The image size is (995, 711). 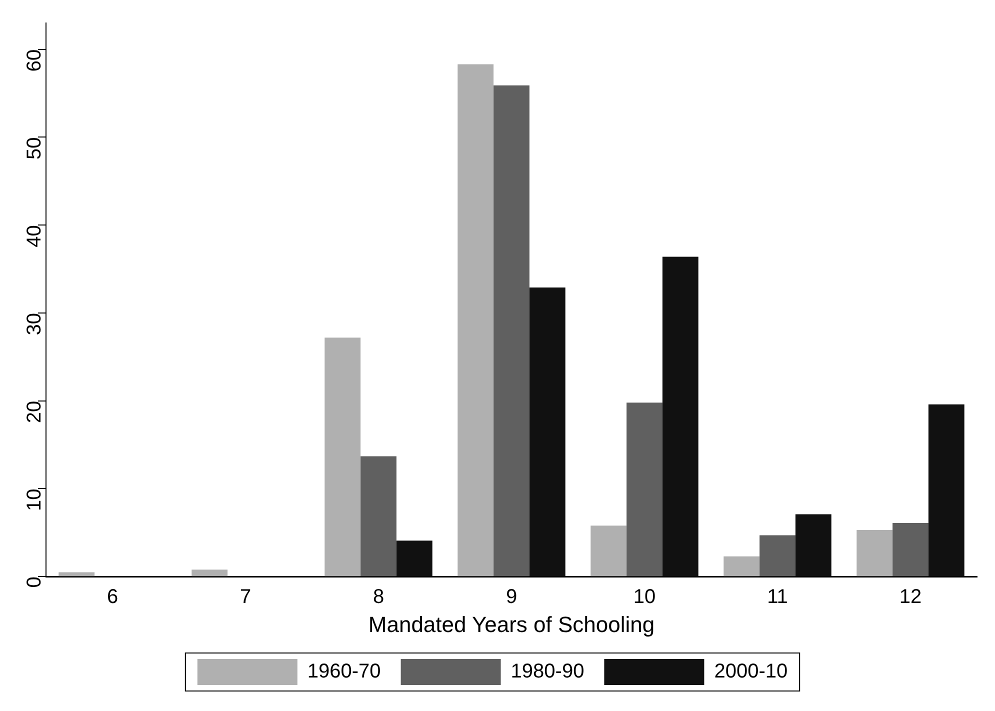 What do you see at coordinates (35, 582) in the screenshot?
I see `y-tick-label: 0` at bounding box center [35, 582].